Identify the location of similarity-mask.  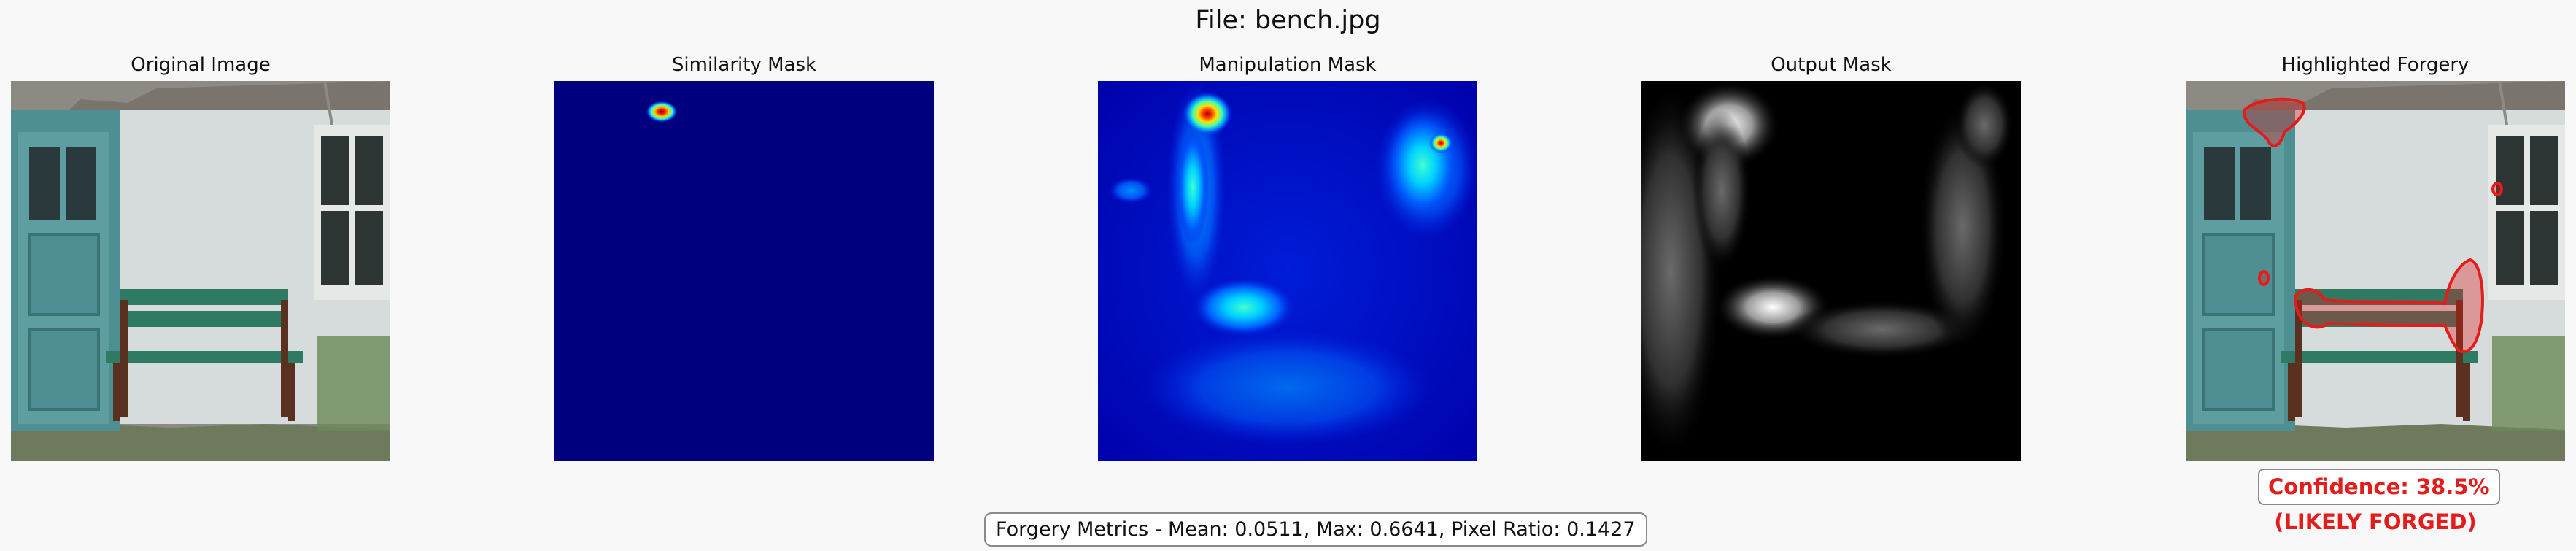
(744, 271).